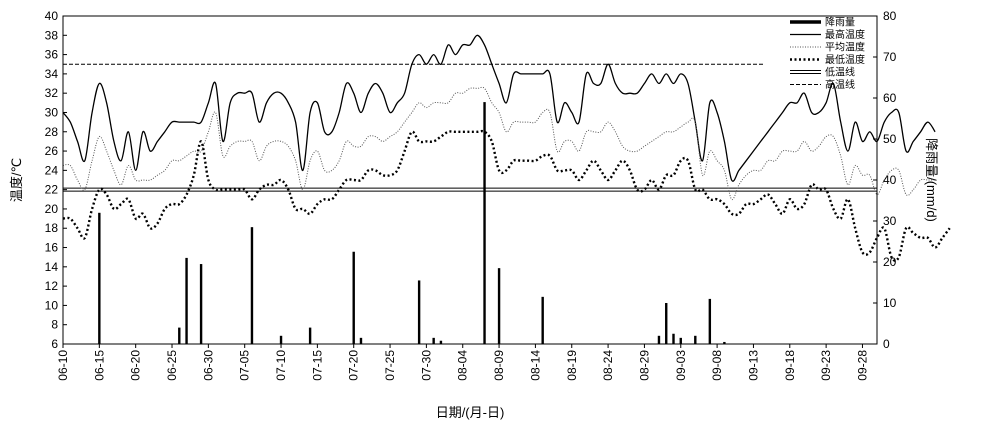 The image size is (1000, 423). I want to click on x-tick-label: 09-13, so click(753, 365).